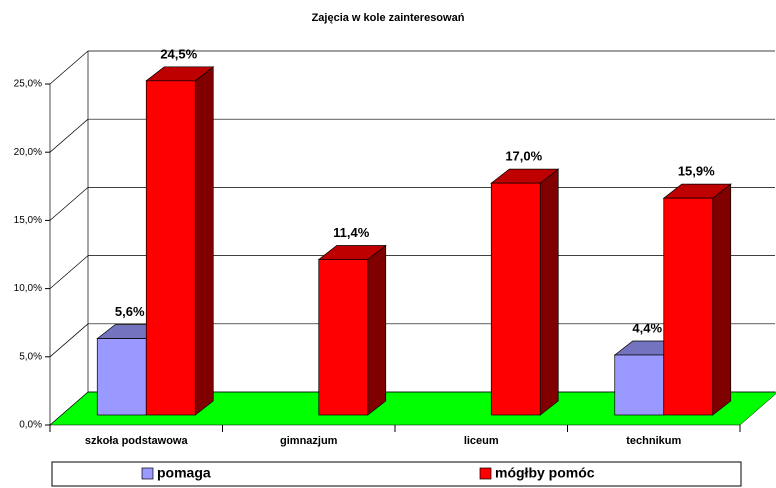  Describe the element at coordinates (137, 441) in the screenshot. I see `x-tick-label: szkoła podstawowa` at that location.